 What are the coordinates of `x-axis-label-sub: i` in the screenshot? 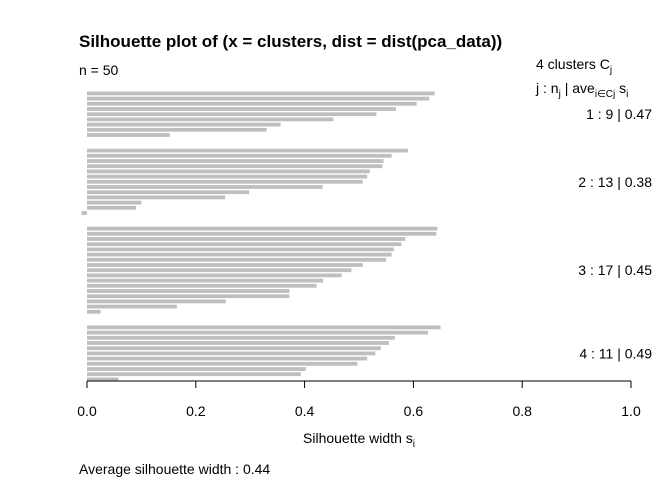 It's located at (414, 444).